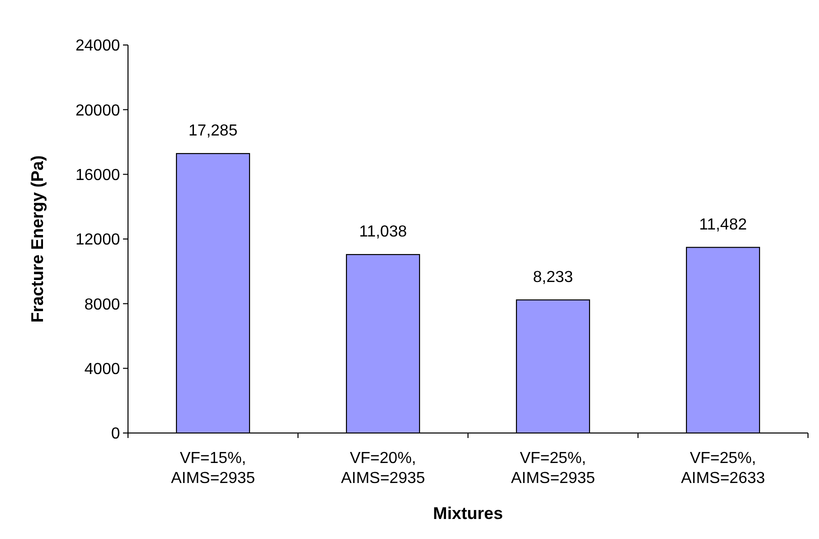 This screenshot has height=539, width=819. I want to click on y-tick-label: 16000, so click(98, 175).